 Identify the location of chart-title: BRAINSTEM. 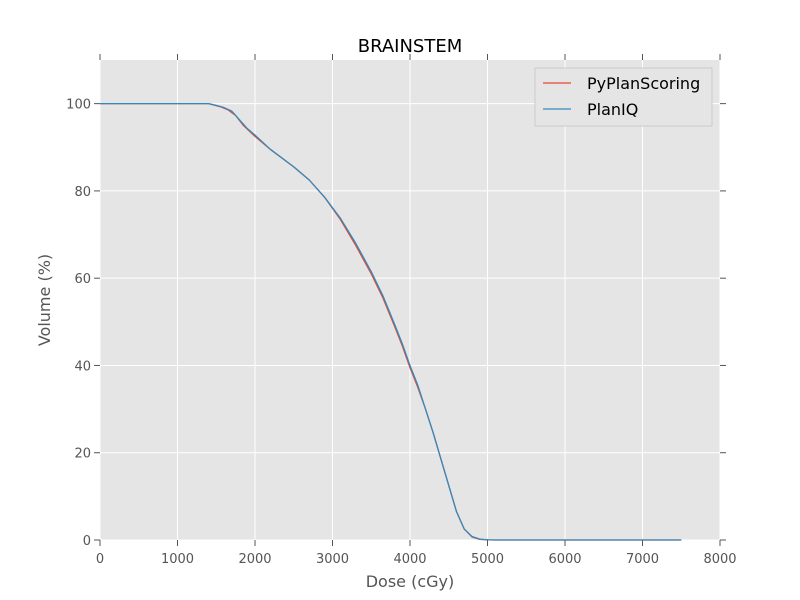
(410, 46).